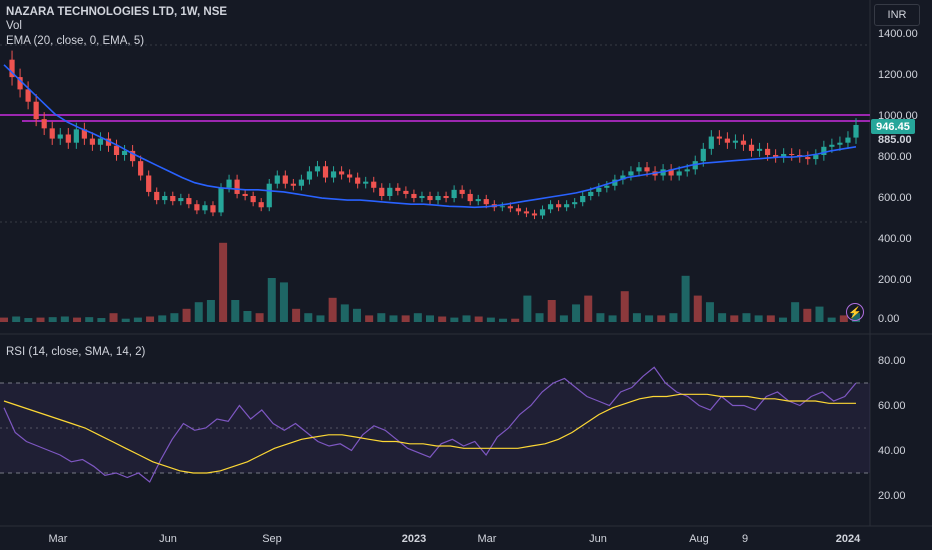 The height and width of the screenshot is (550, 932). I want to click on price-tick: 600.00, so click(895, 198).